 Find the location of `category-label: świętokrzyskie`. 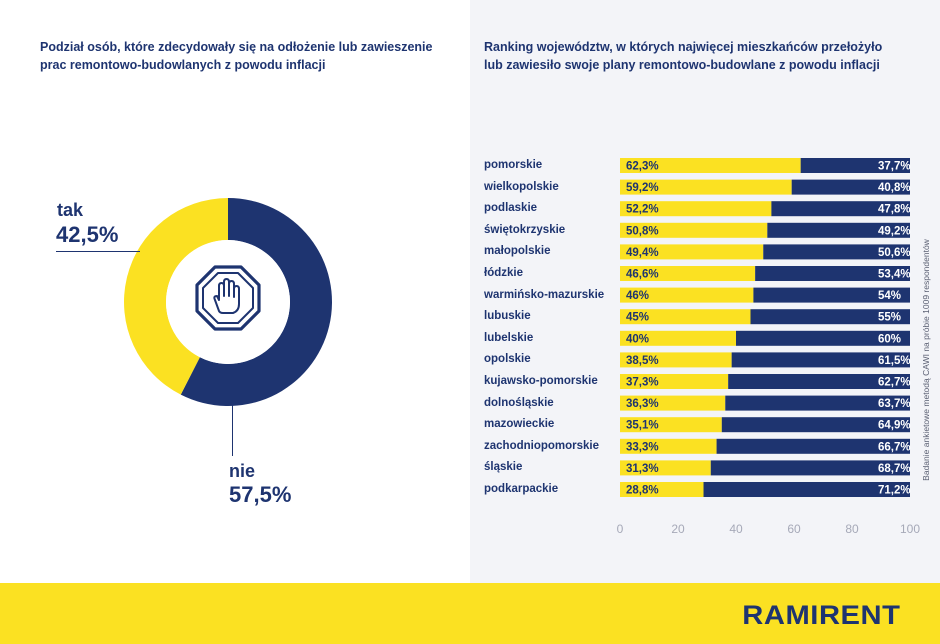

category-label: świętokrzyskie is located at coordinates (525, 229).